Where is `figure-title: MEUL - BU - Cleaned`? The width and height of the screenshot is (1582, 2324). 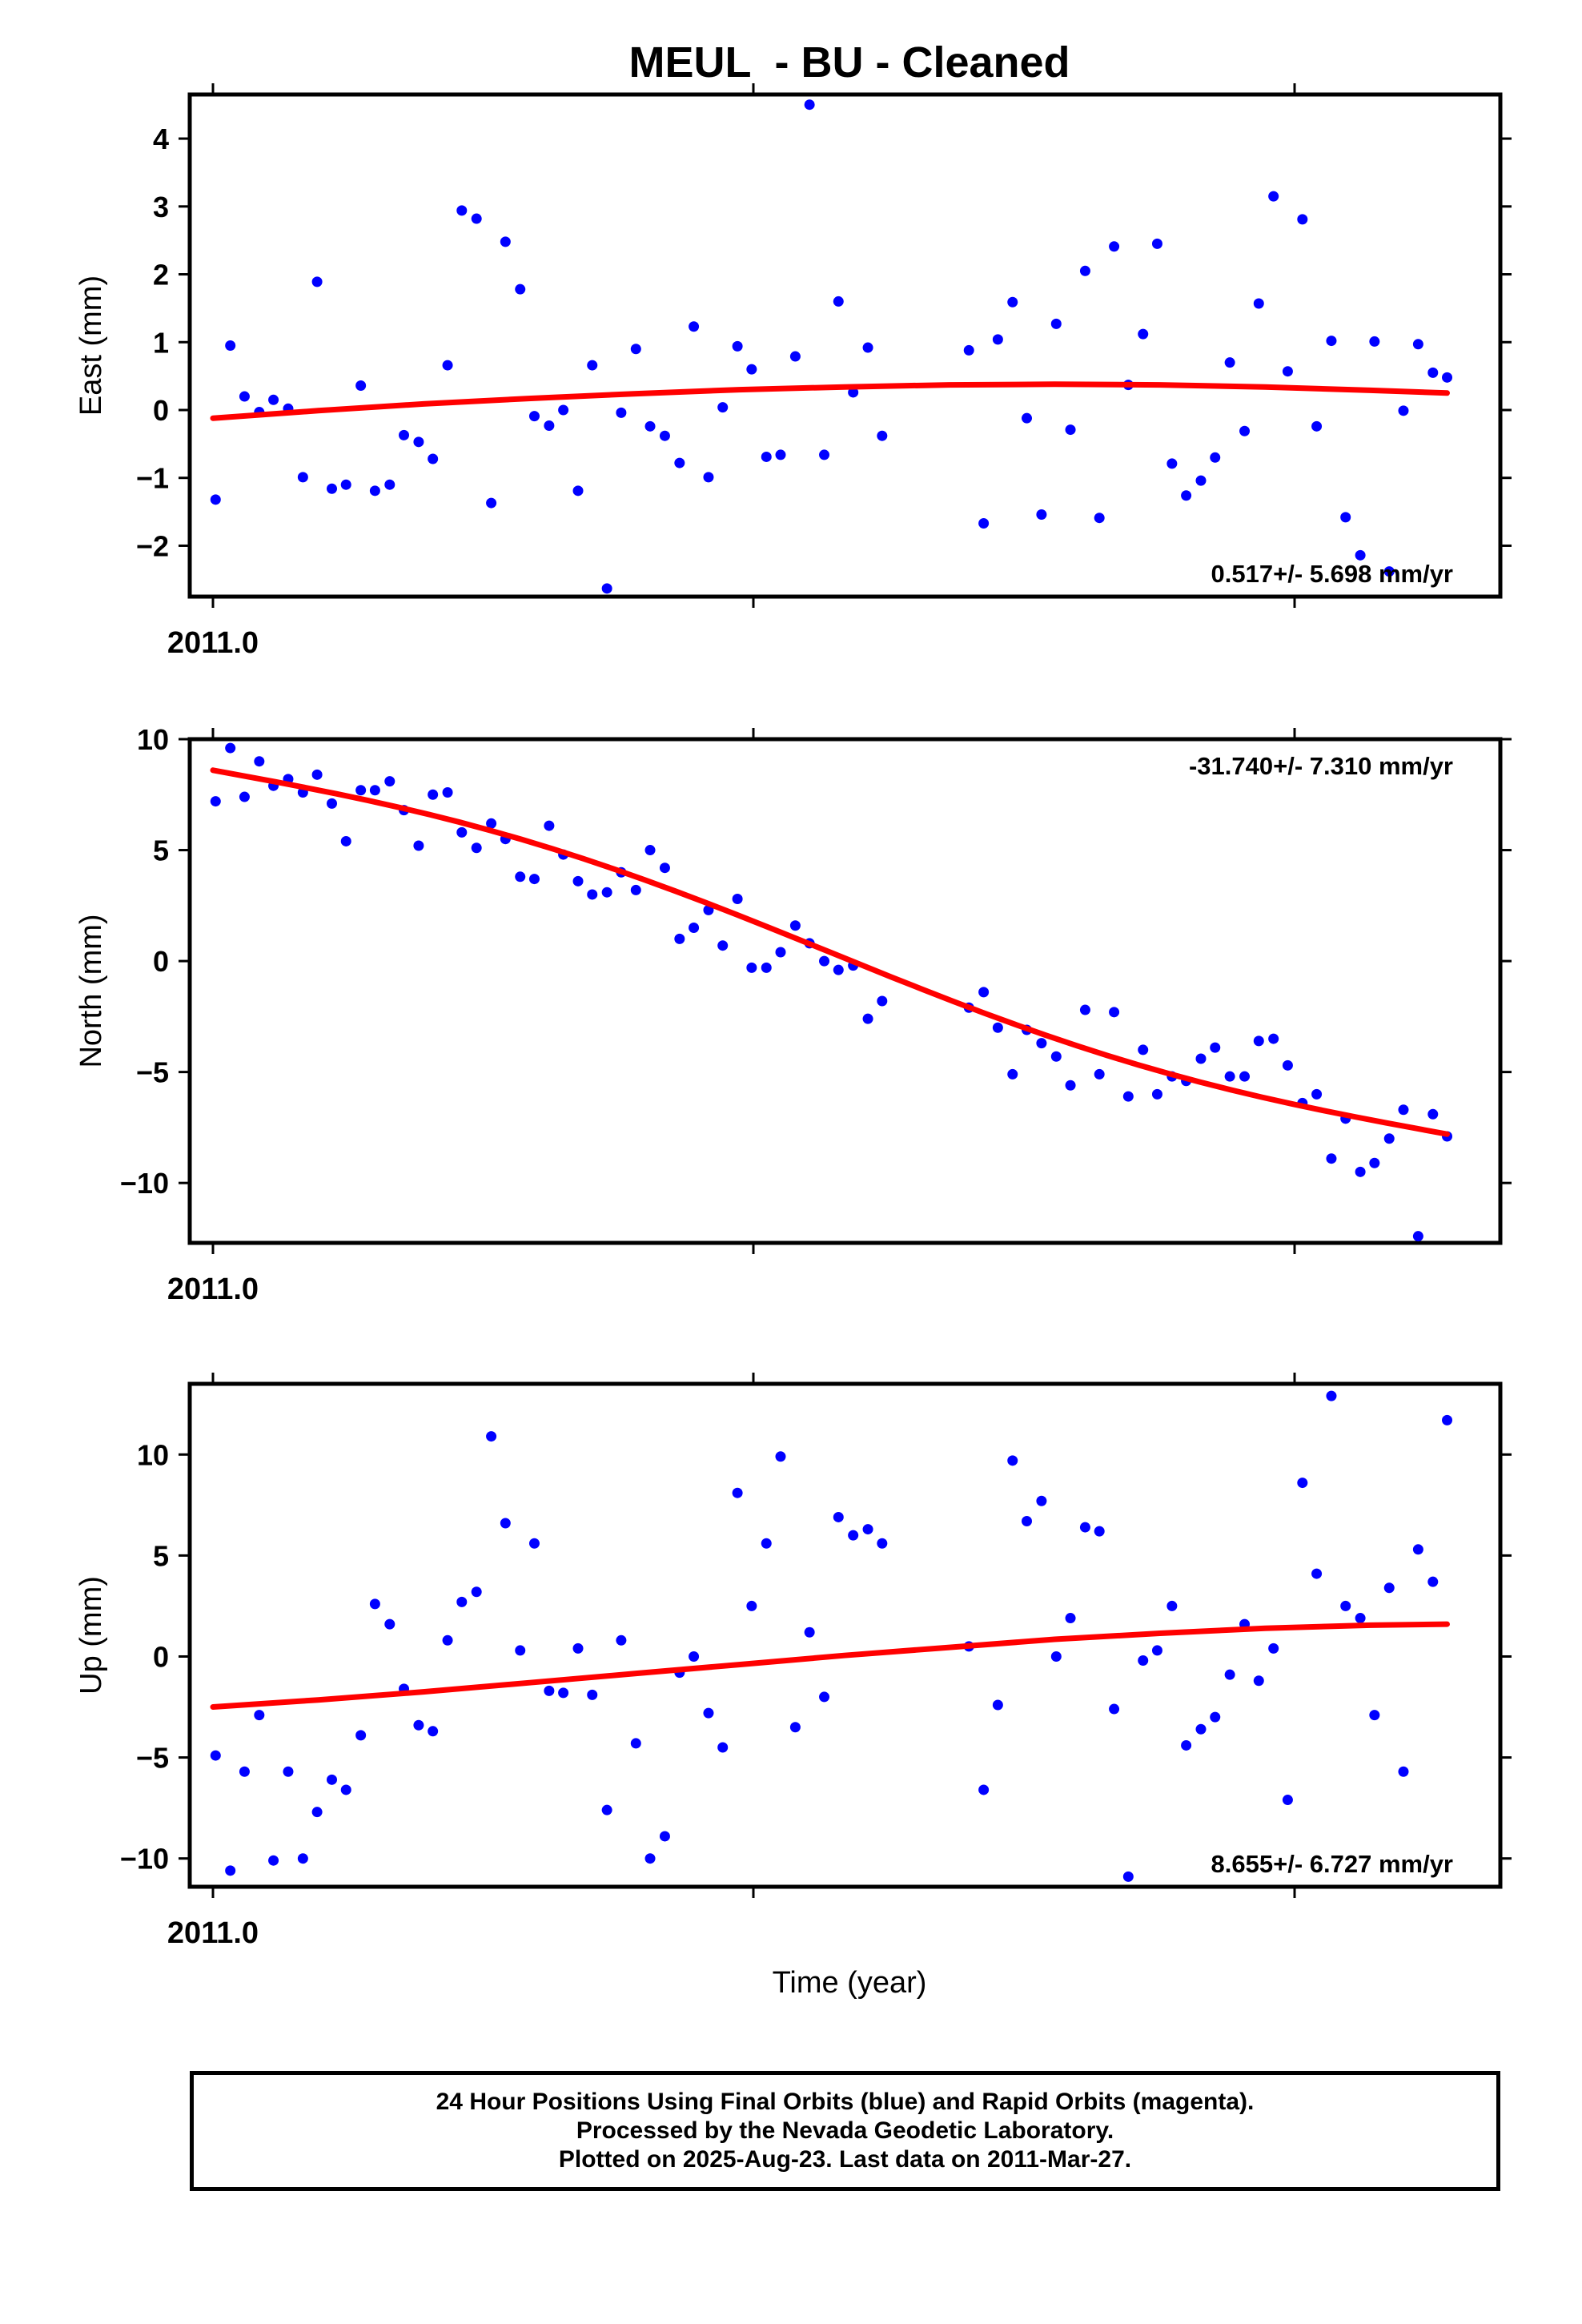
figure-title: MEUL - BU - Cleaned is located at coordinates (849, 62).